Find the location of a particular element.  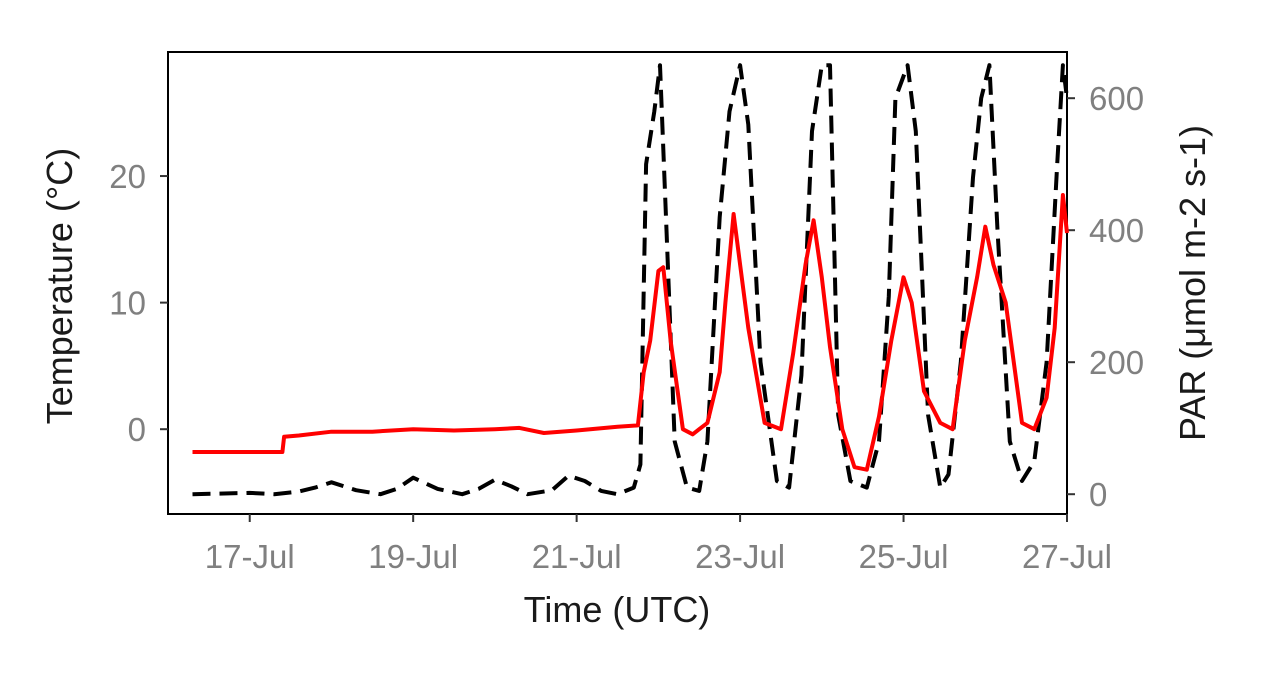

left-axis: 0 10 20 is located at coordinates (138, 303).